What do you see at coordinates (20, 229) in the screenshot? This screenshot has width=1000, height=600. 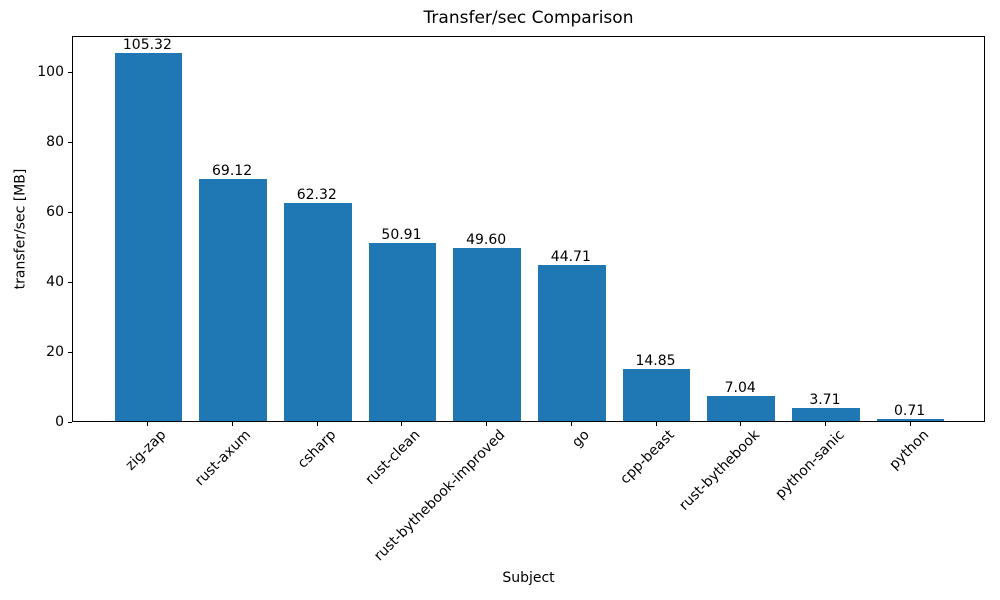 I see `y-axis-label: transfer/sec [MB]` at bounding box center [20, 229].